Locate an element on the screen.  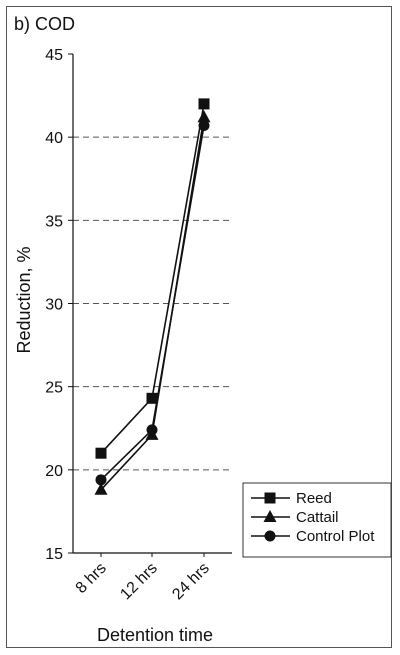
y-tick-label: 40 is located at coordinates (54, 138).